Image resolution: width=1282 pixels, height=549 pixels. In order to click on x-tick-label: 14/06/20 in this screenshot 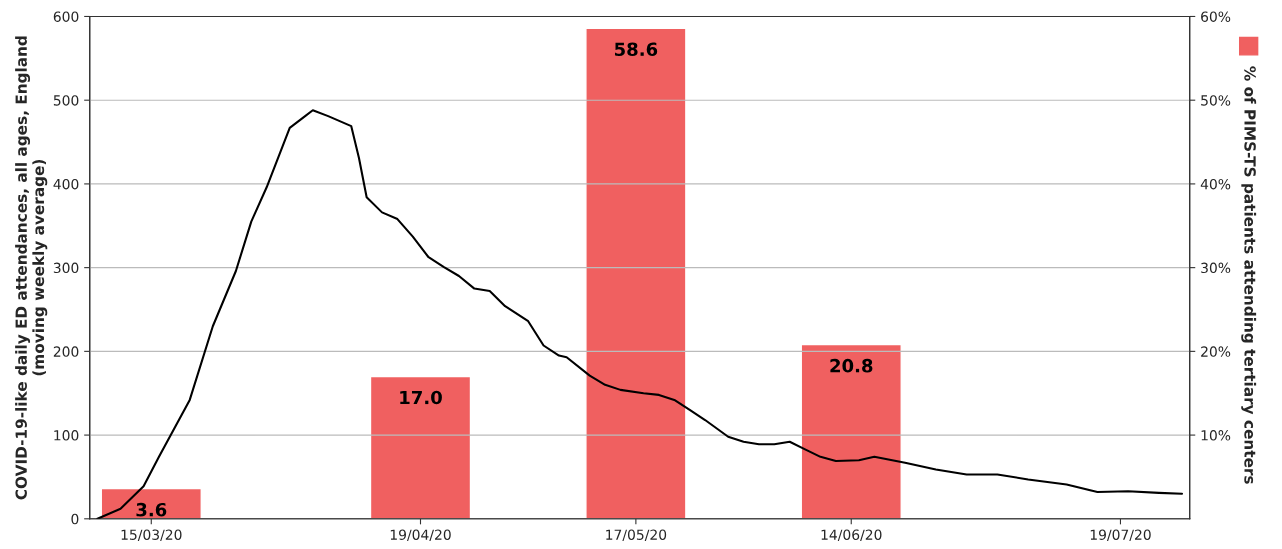, I will do `click(851, 535)`.